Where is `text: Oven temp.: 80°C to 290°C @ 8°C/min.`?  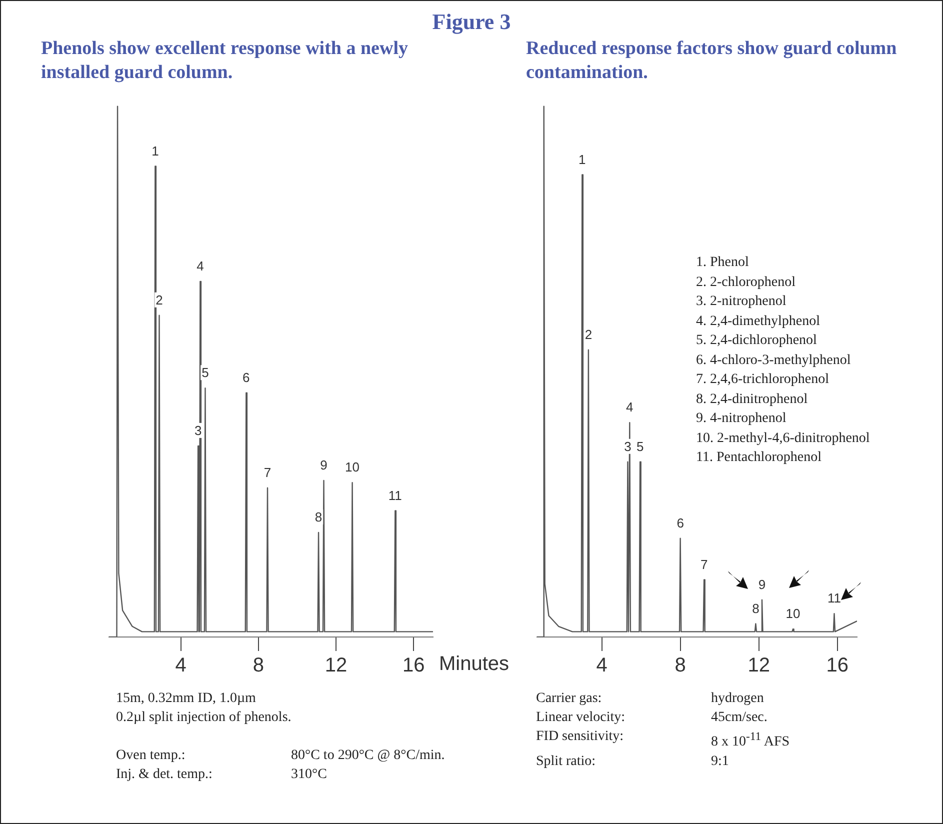
text: Oven temp.: 80°C to 290°C @ 8°C/min. is located at coordinates (280, 755).